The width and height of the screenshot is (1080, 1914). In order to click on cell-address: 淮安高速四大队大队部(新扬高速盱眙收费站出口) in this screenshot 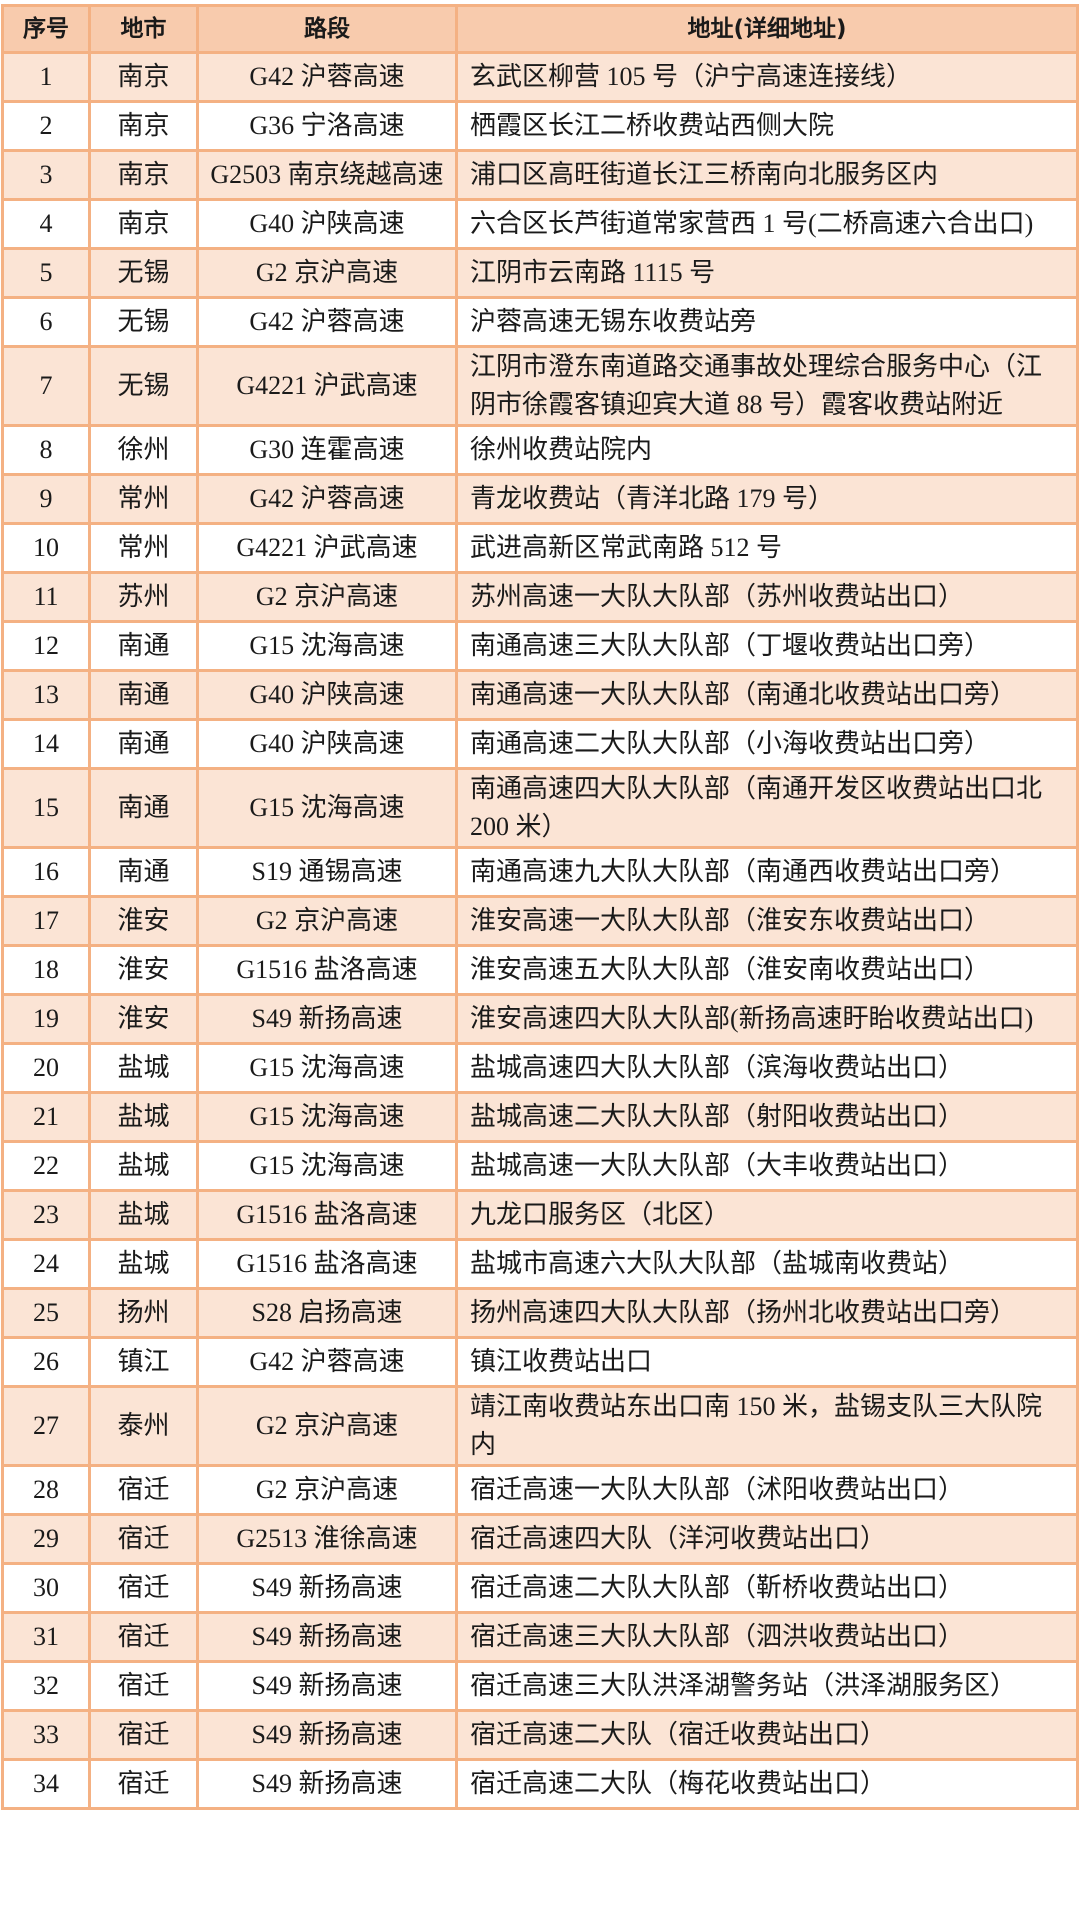, I will do `click(767, 1019)`.